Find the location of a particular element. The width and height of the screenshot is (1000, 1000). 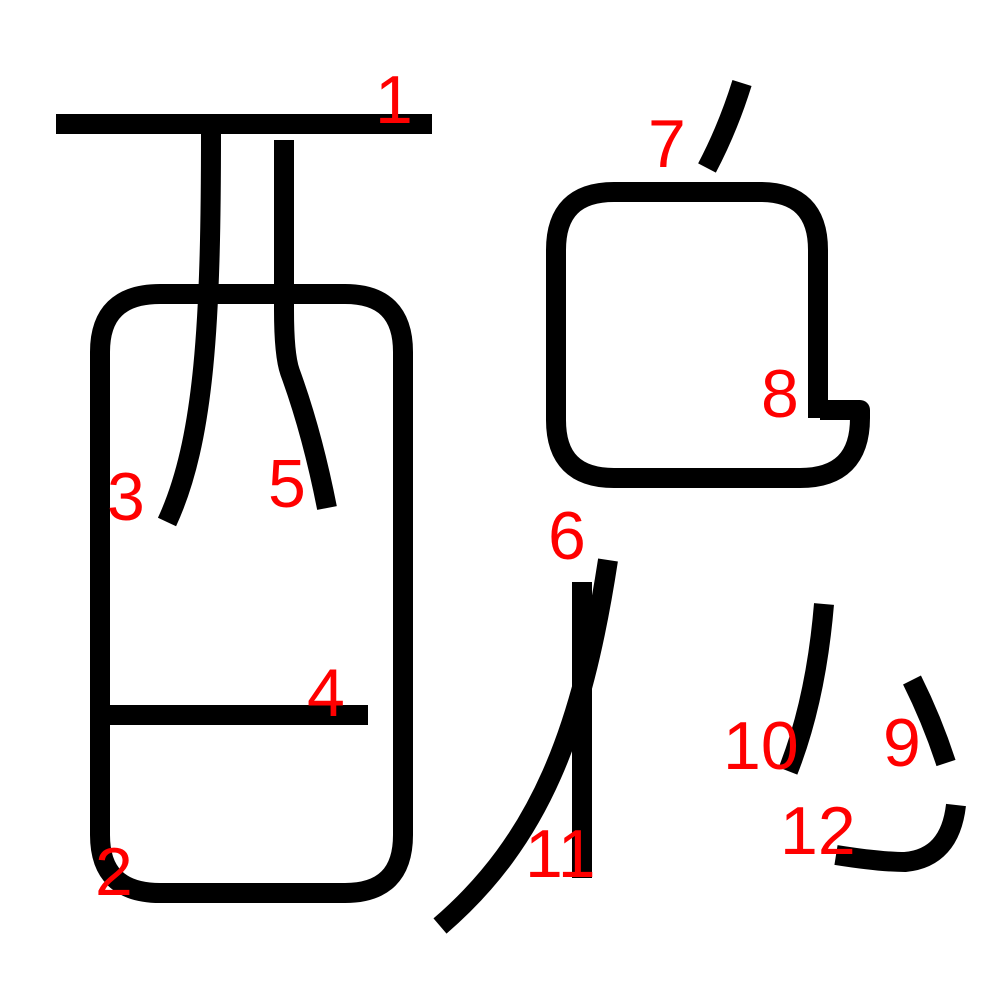

stroke-number-2: 2 is located at coordinates (114, 872).